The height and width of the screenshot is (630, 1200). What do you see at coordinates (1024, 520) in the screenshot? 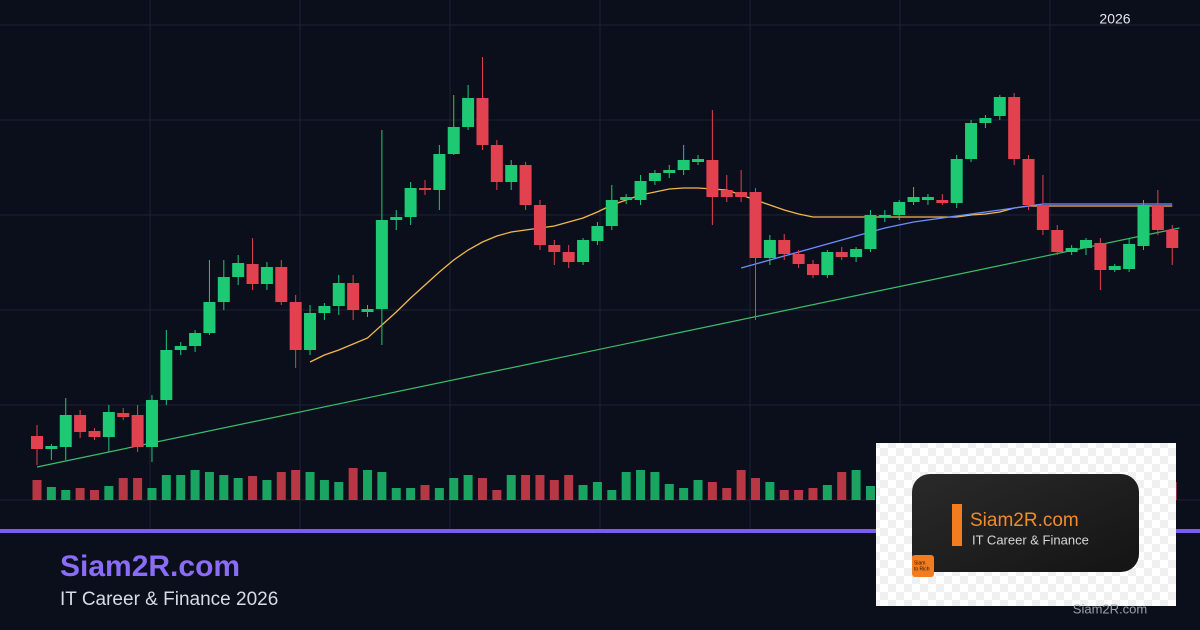
I see `logo-name: Siam2R.com` at bounding box center [1024, 520].